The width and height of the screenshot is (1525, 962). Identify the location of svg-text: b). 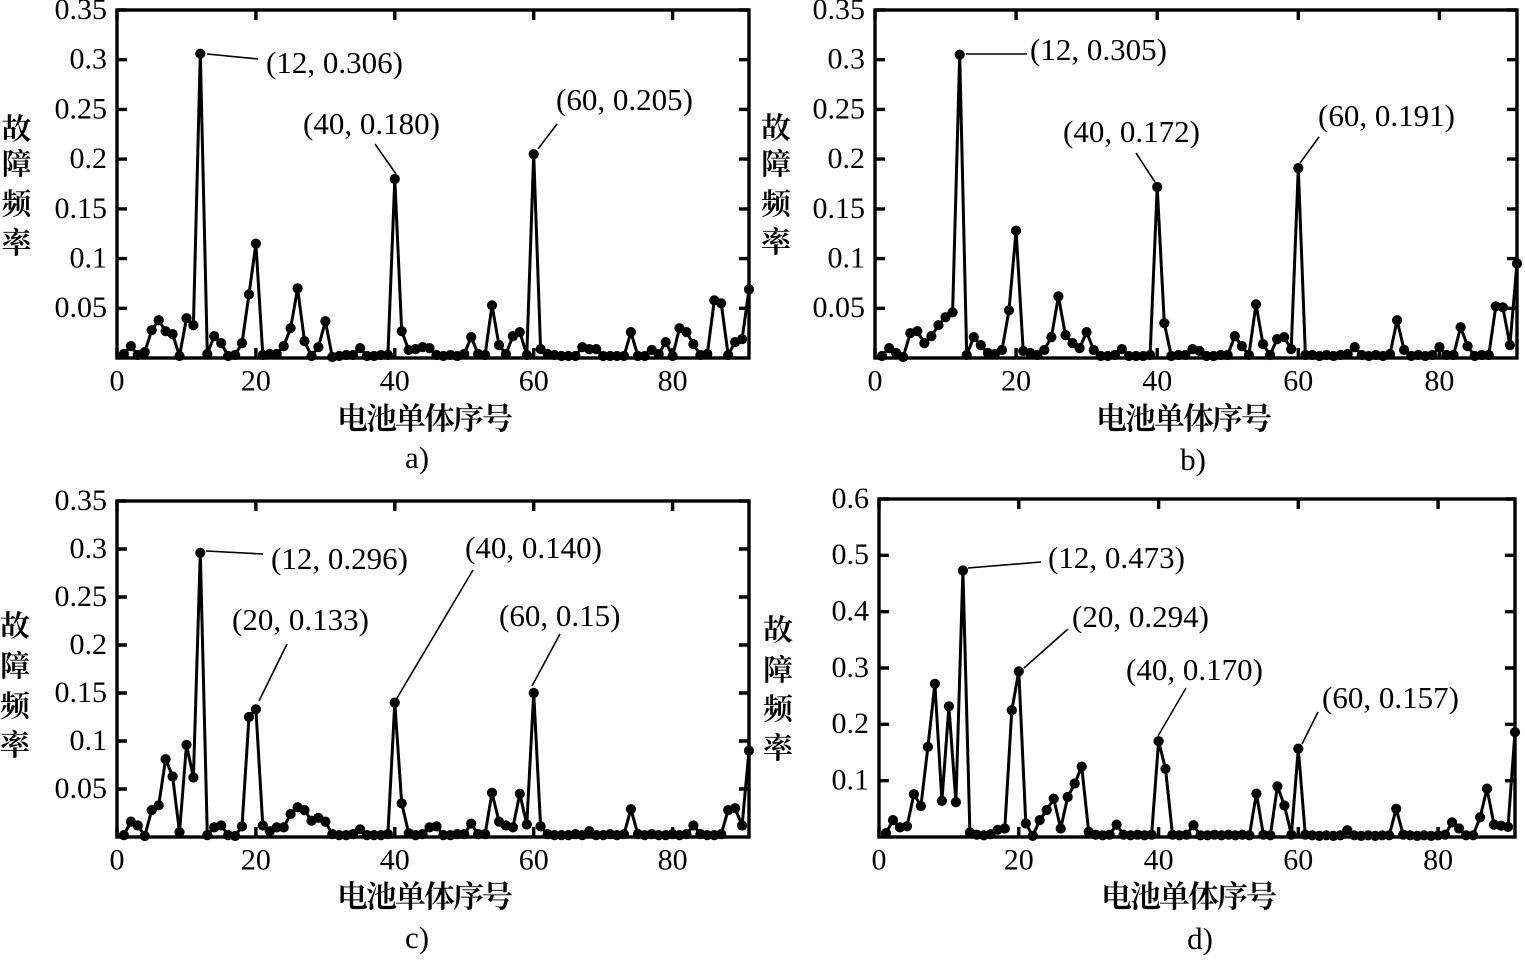
(1193, 459).